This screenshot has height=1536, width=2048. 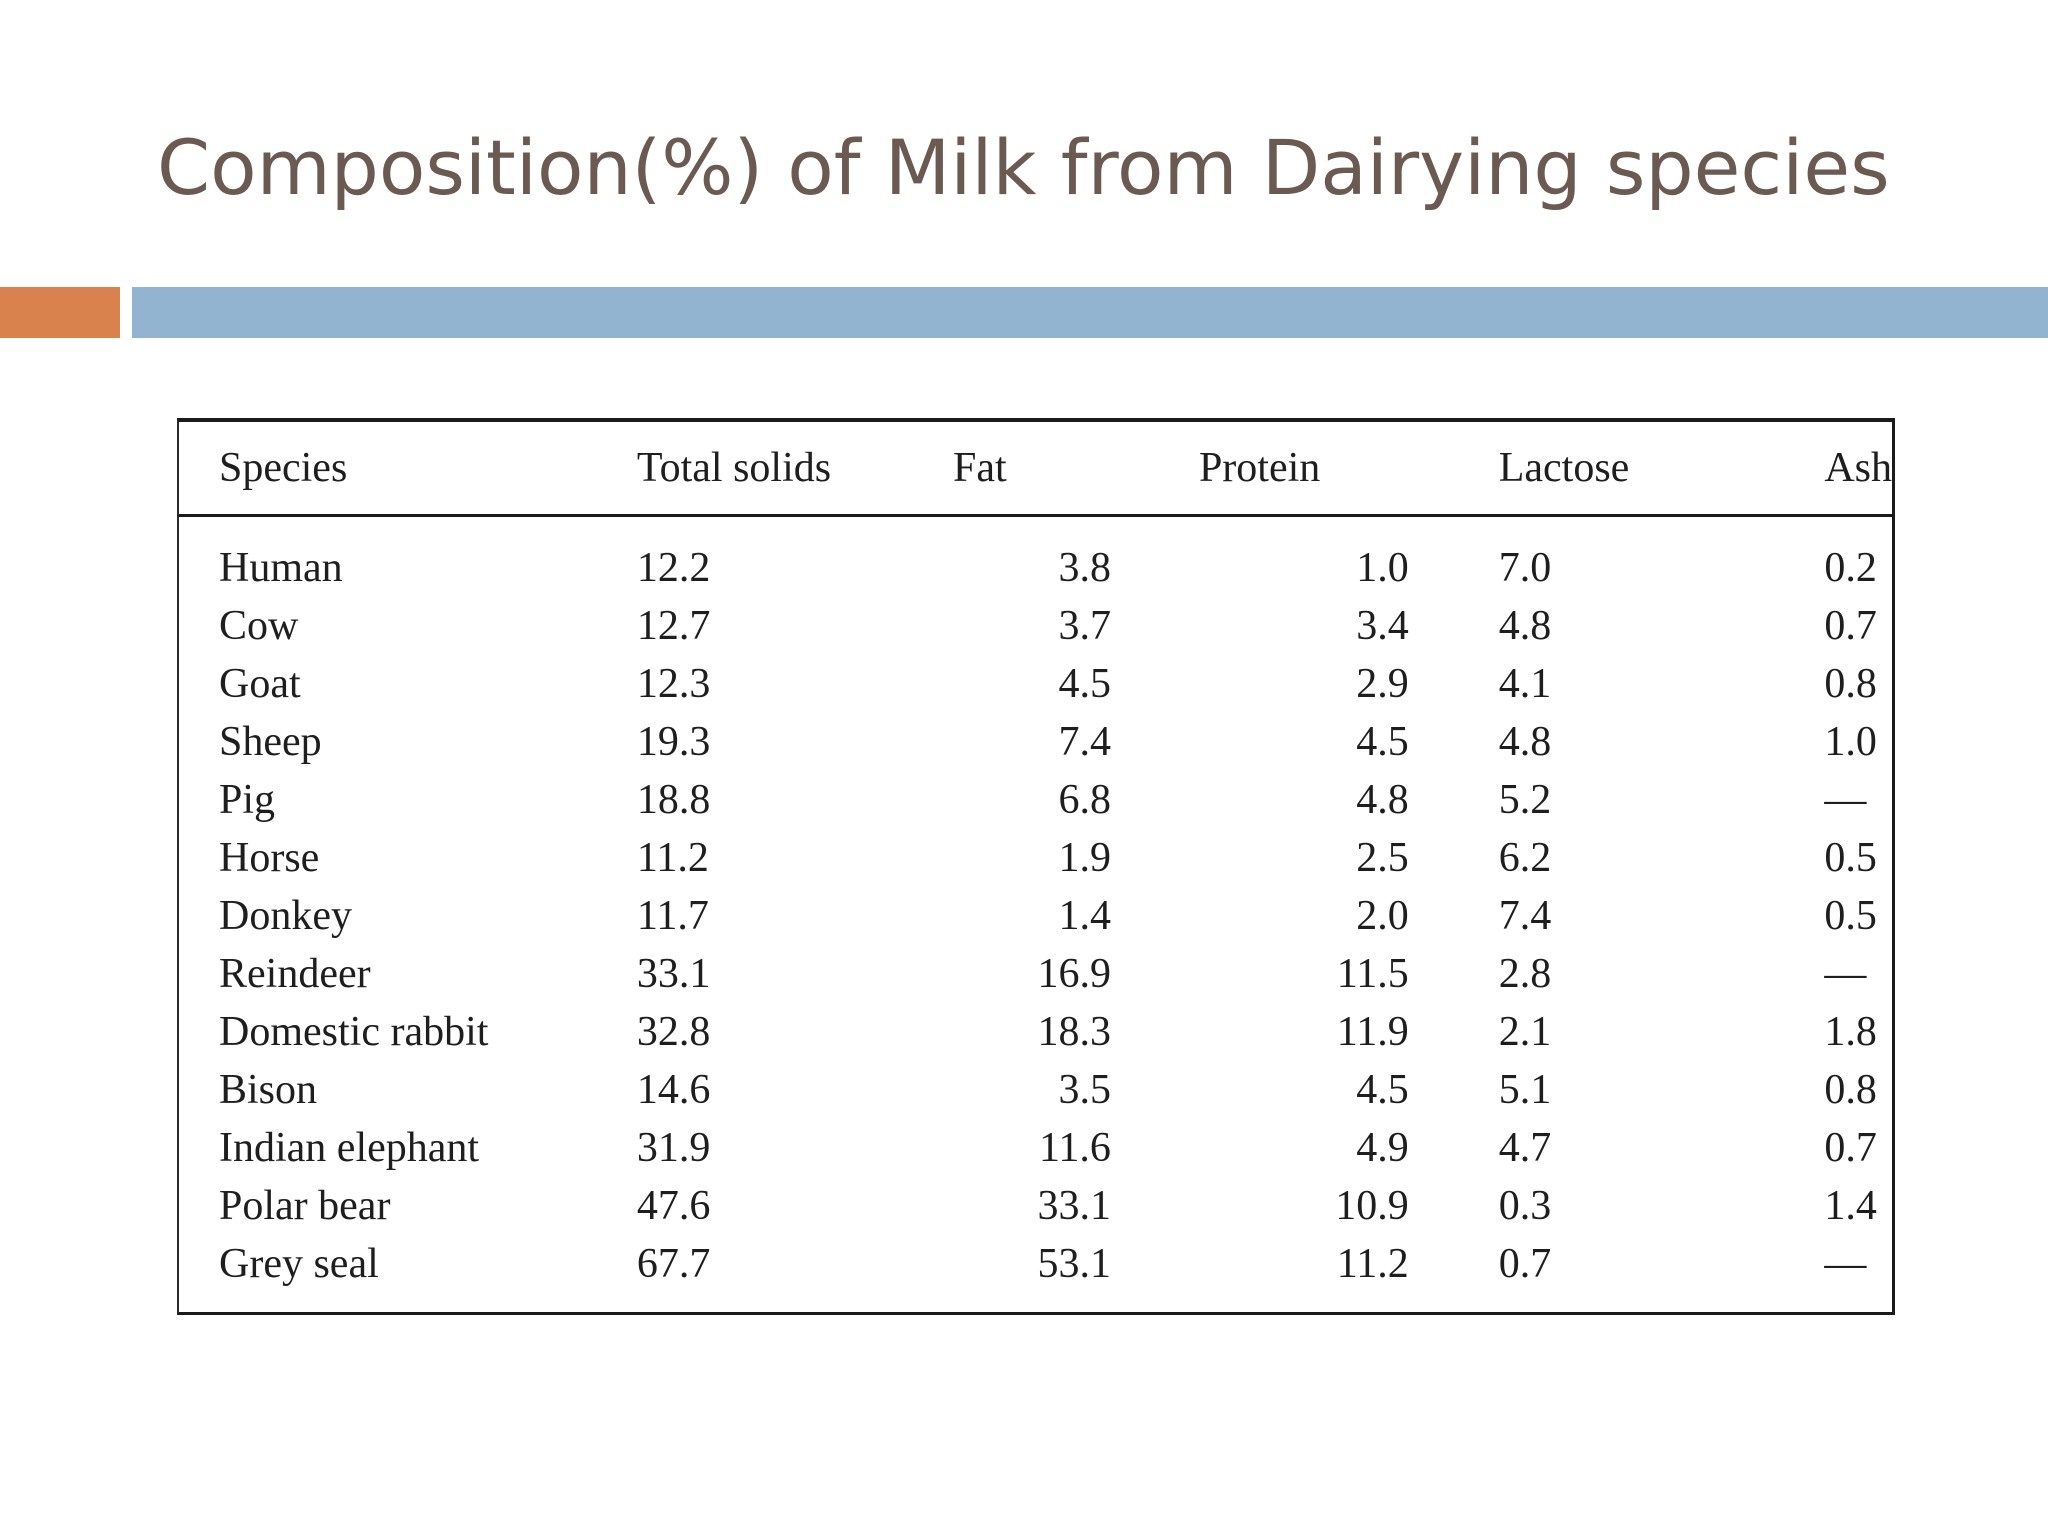 What do you see at coordinates (268, 1090) in the screenshot?
I see `cell-species: Bison` at bounding box center [268, 1090].